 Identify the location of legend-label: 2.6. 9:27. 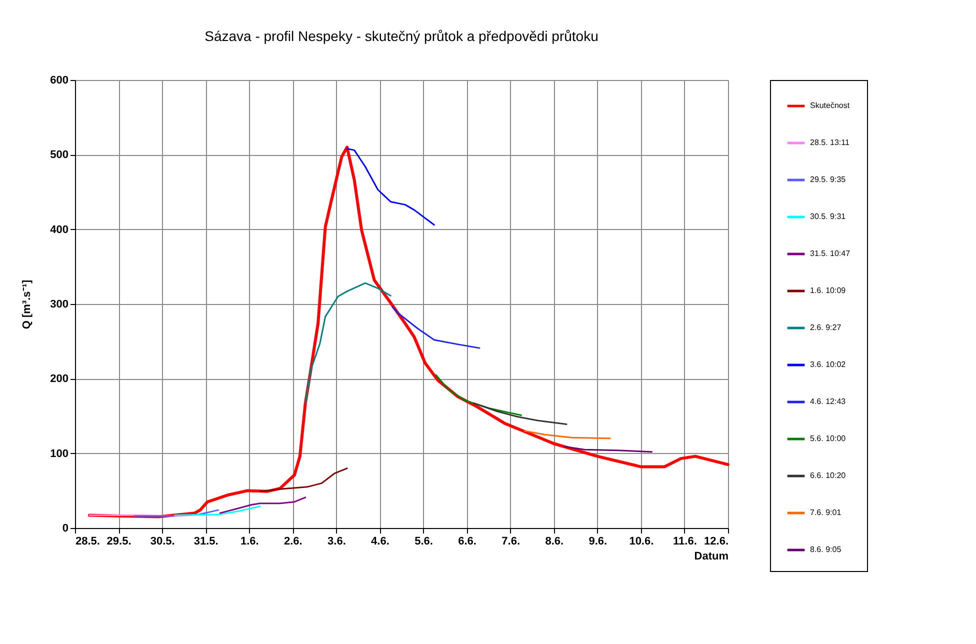
(826, 327).